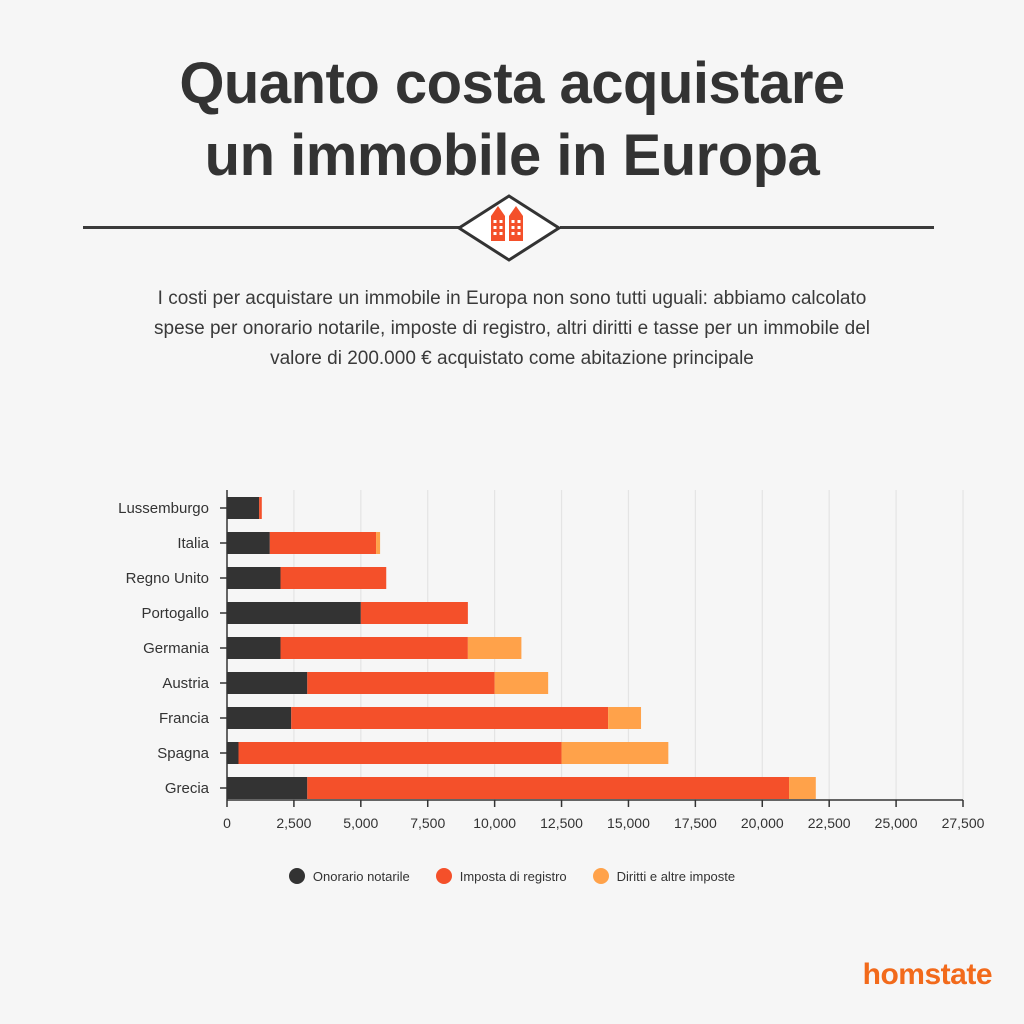 The height and width of the screenshot is (1024, 1024). I want to click on x-tick-label: 22,500, so click(829, 823).